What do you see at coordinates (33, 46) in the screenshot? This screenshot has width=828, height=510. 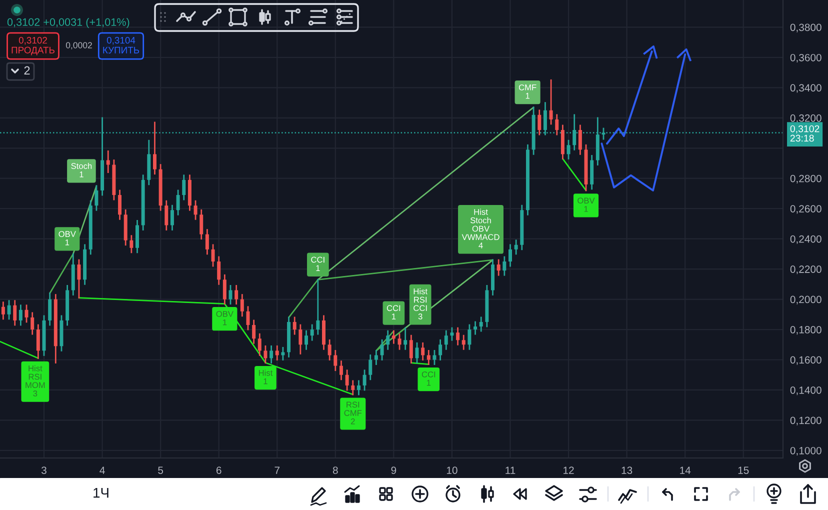 I see `annotation: 0,3102 ПРОДАТЬ` at bounding box center [33, 46].